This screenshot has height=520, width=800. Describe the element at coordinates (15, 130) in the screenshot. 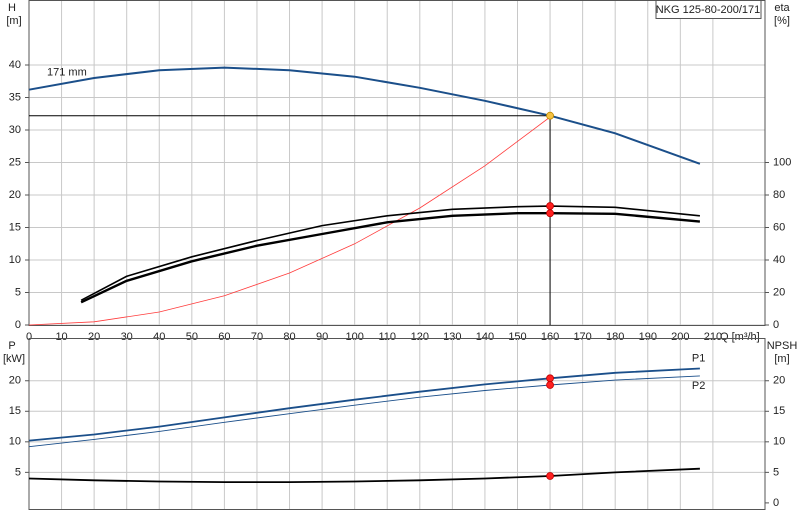

I see `y-tick-label: 30` at that location.